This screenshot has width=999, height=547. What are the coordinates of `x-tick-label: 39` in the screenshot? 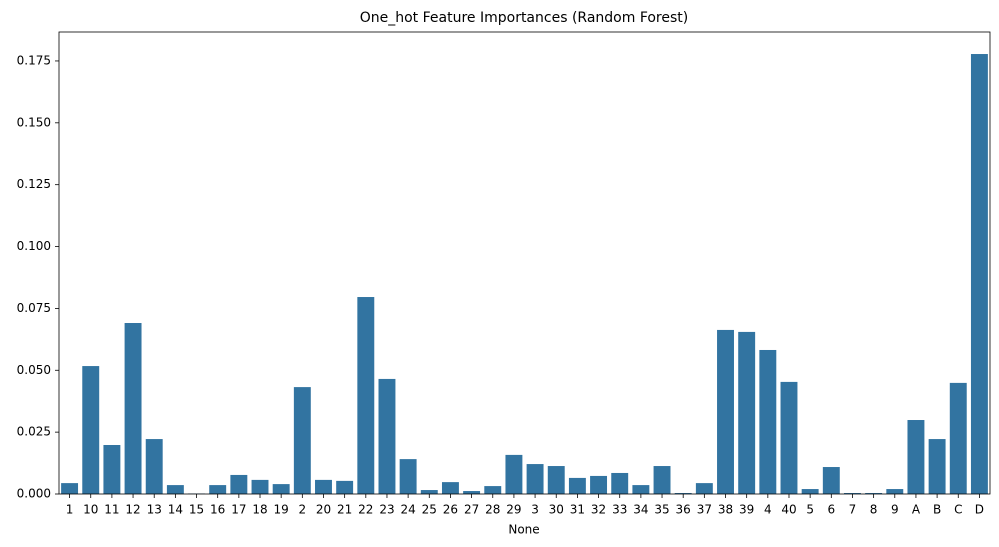 It's located at (746, 510).